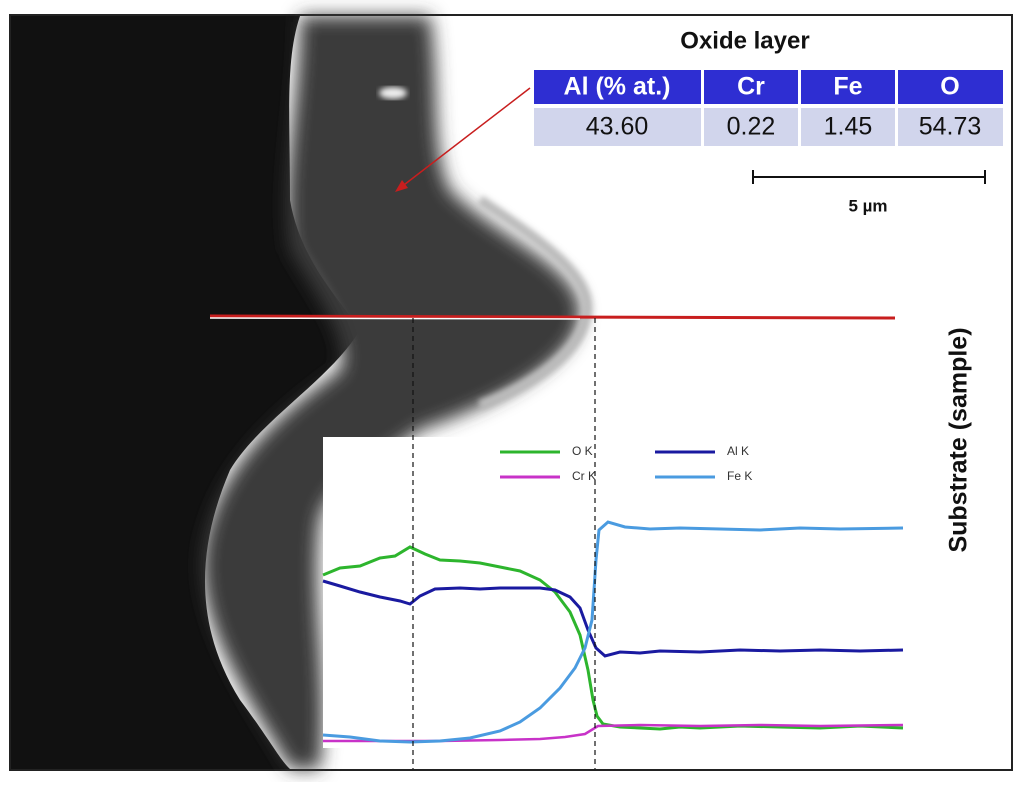 The image size is (1024, 787). Describe the element at coordinates (867, 205) in the screenshot. I see `scale-label: 5 µm` at that location.